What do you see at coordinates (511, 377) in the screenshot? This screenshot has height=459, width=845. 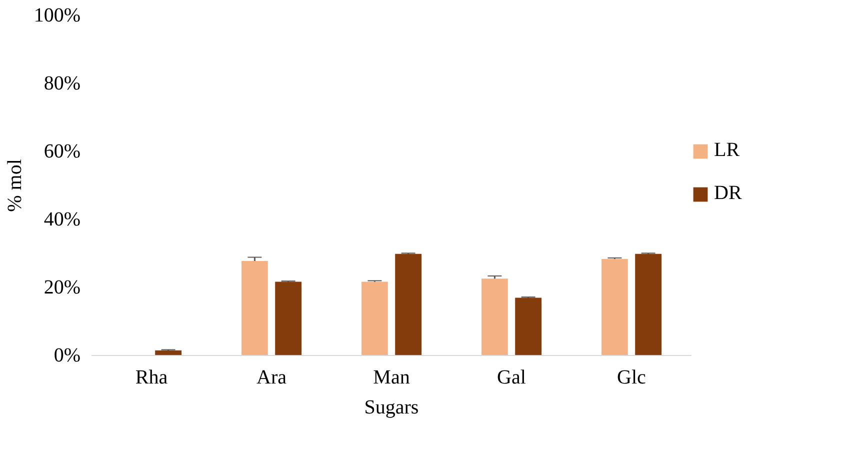 I see `x-tick-label: Gal` at bounding box center [511, 377].